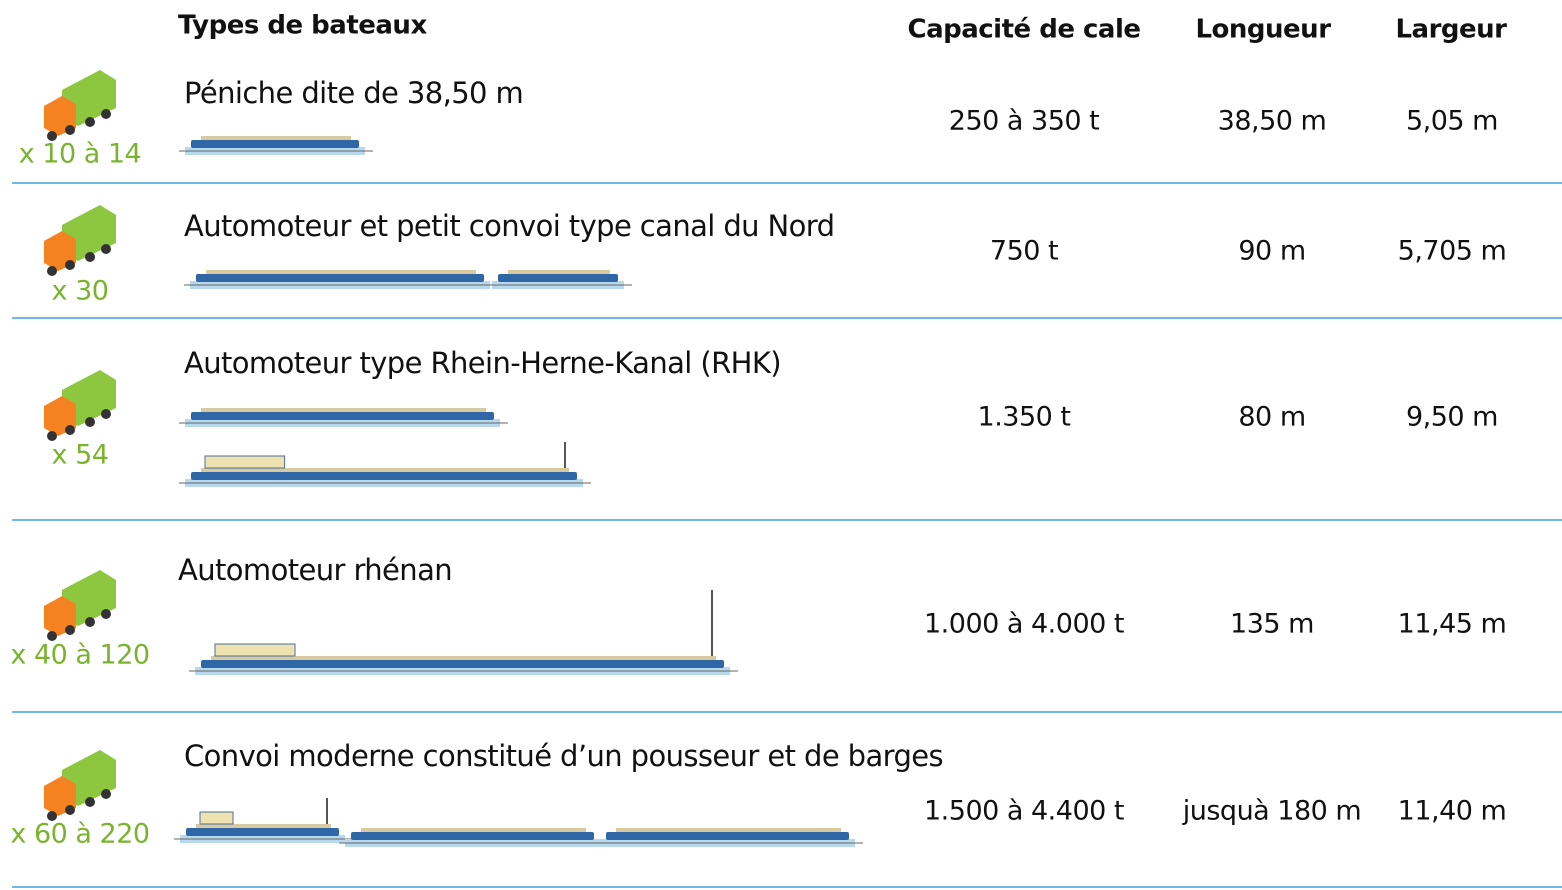 The image size is (1562, 890). I want to click on header-title: Types de bateaux, so click(302, 26).